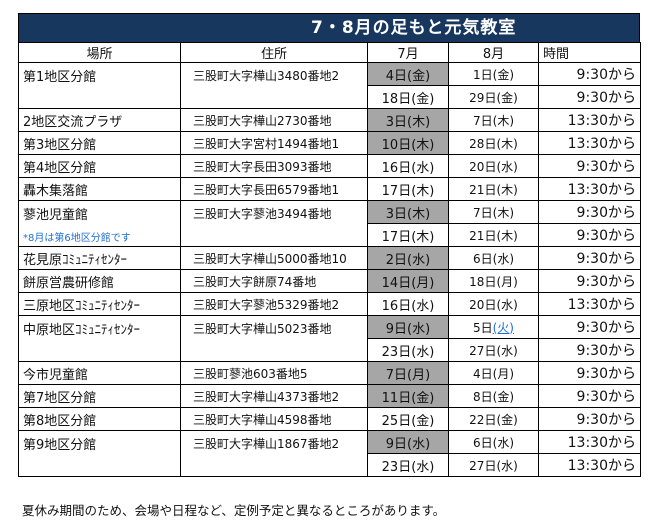 This screenshot has width=671, height=523. What do you see at coordinates (493, 97) in the screenshot?
I see `august-date: 29日(金)` at bounding box center [493, 97].